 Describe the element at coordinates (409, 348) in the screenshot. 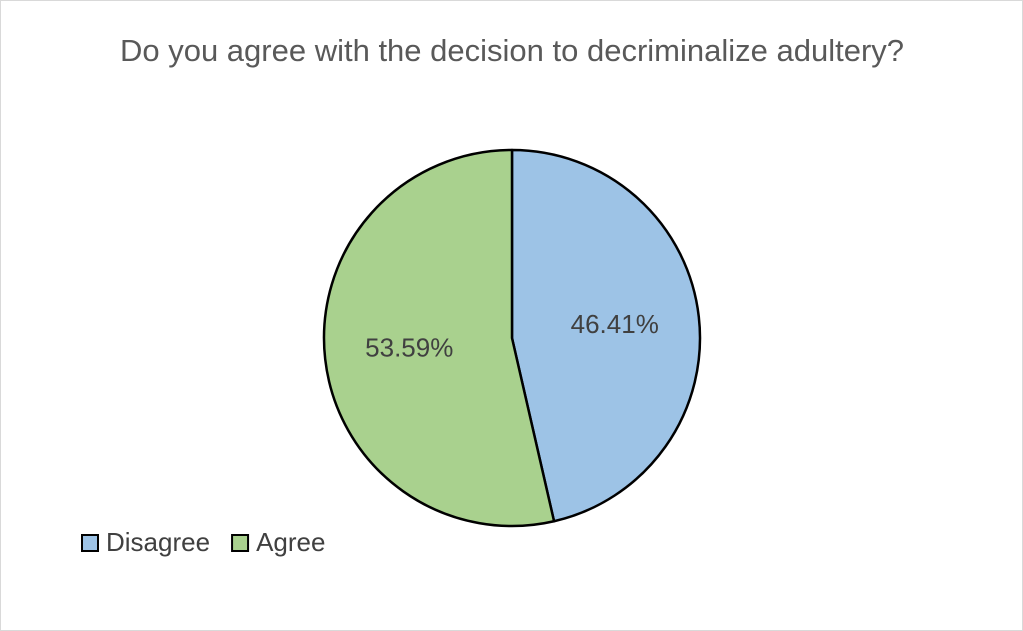

I see `data-label: 53.59%` at that location.